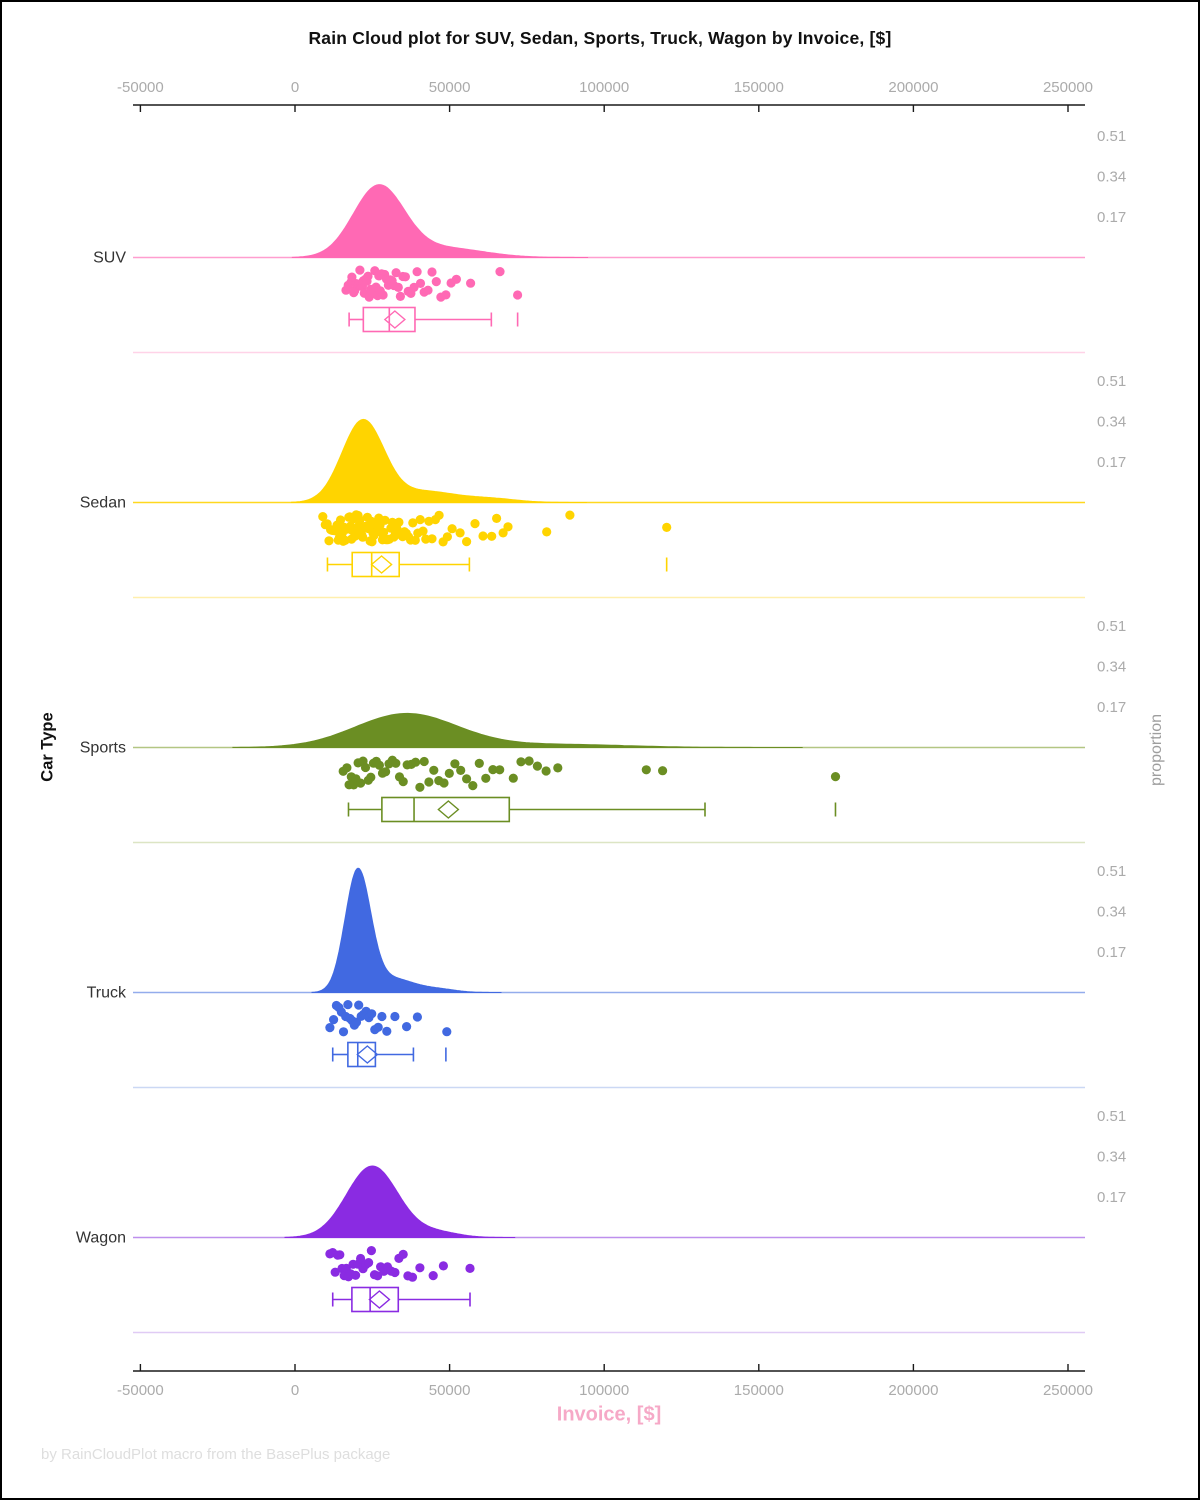  Describe the element at coordinates (604, 1390) in the screenshot. I see `bottom-axis-tick-label: 100000` at that location.